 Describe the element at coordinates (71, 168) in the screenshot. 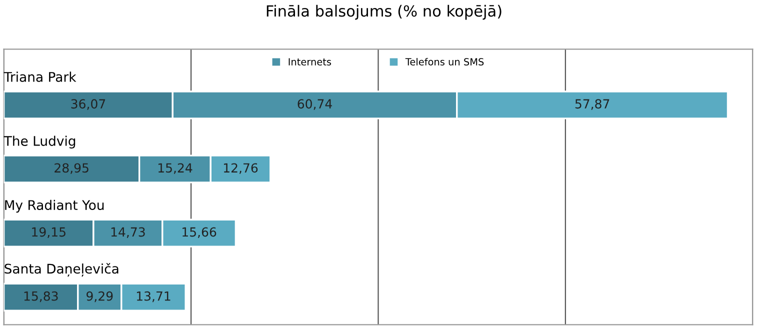

I see `data-label: 28,95` at that location.